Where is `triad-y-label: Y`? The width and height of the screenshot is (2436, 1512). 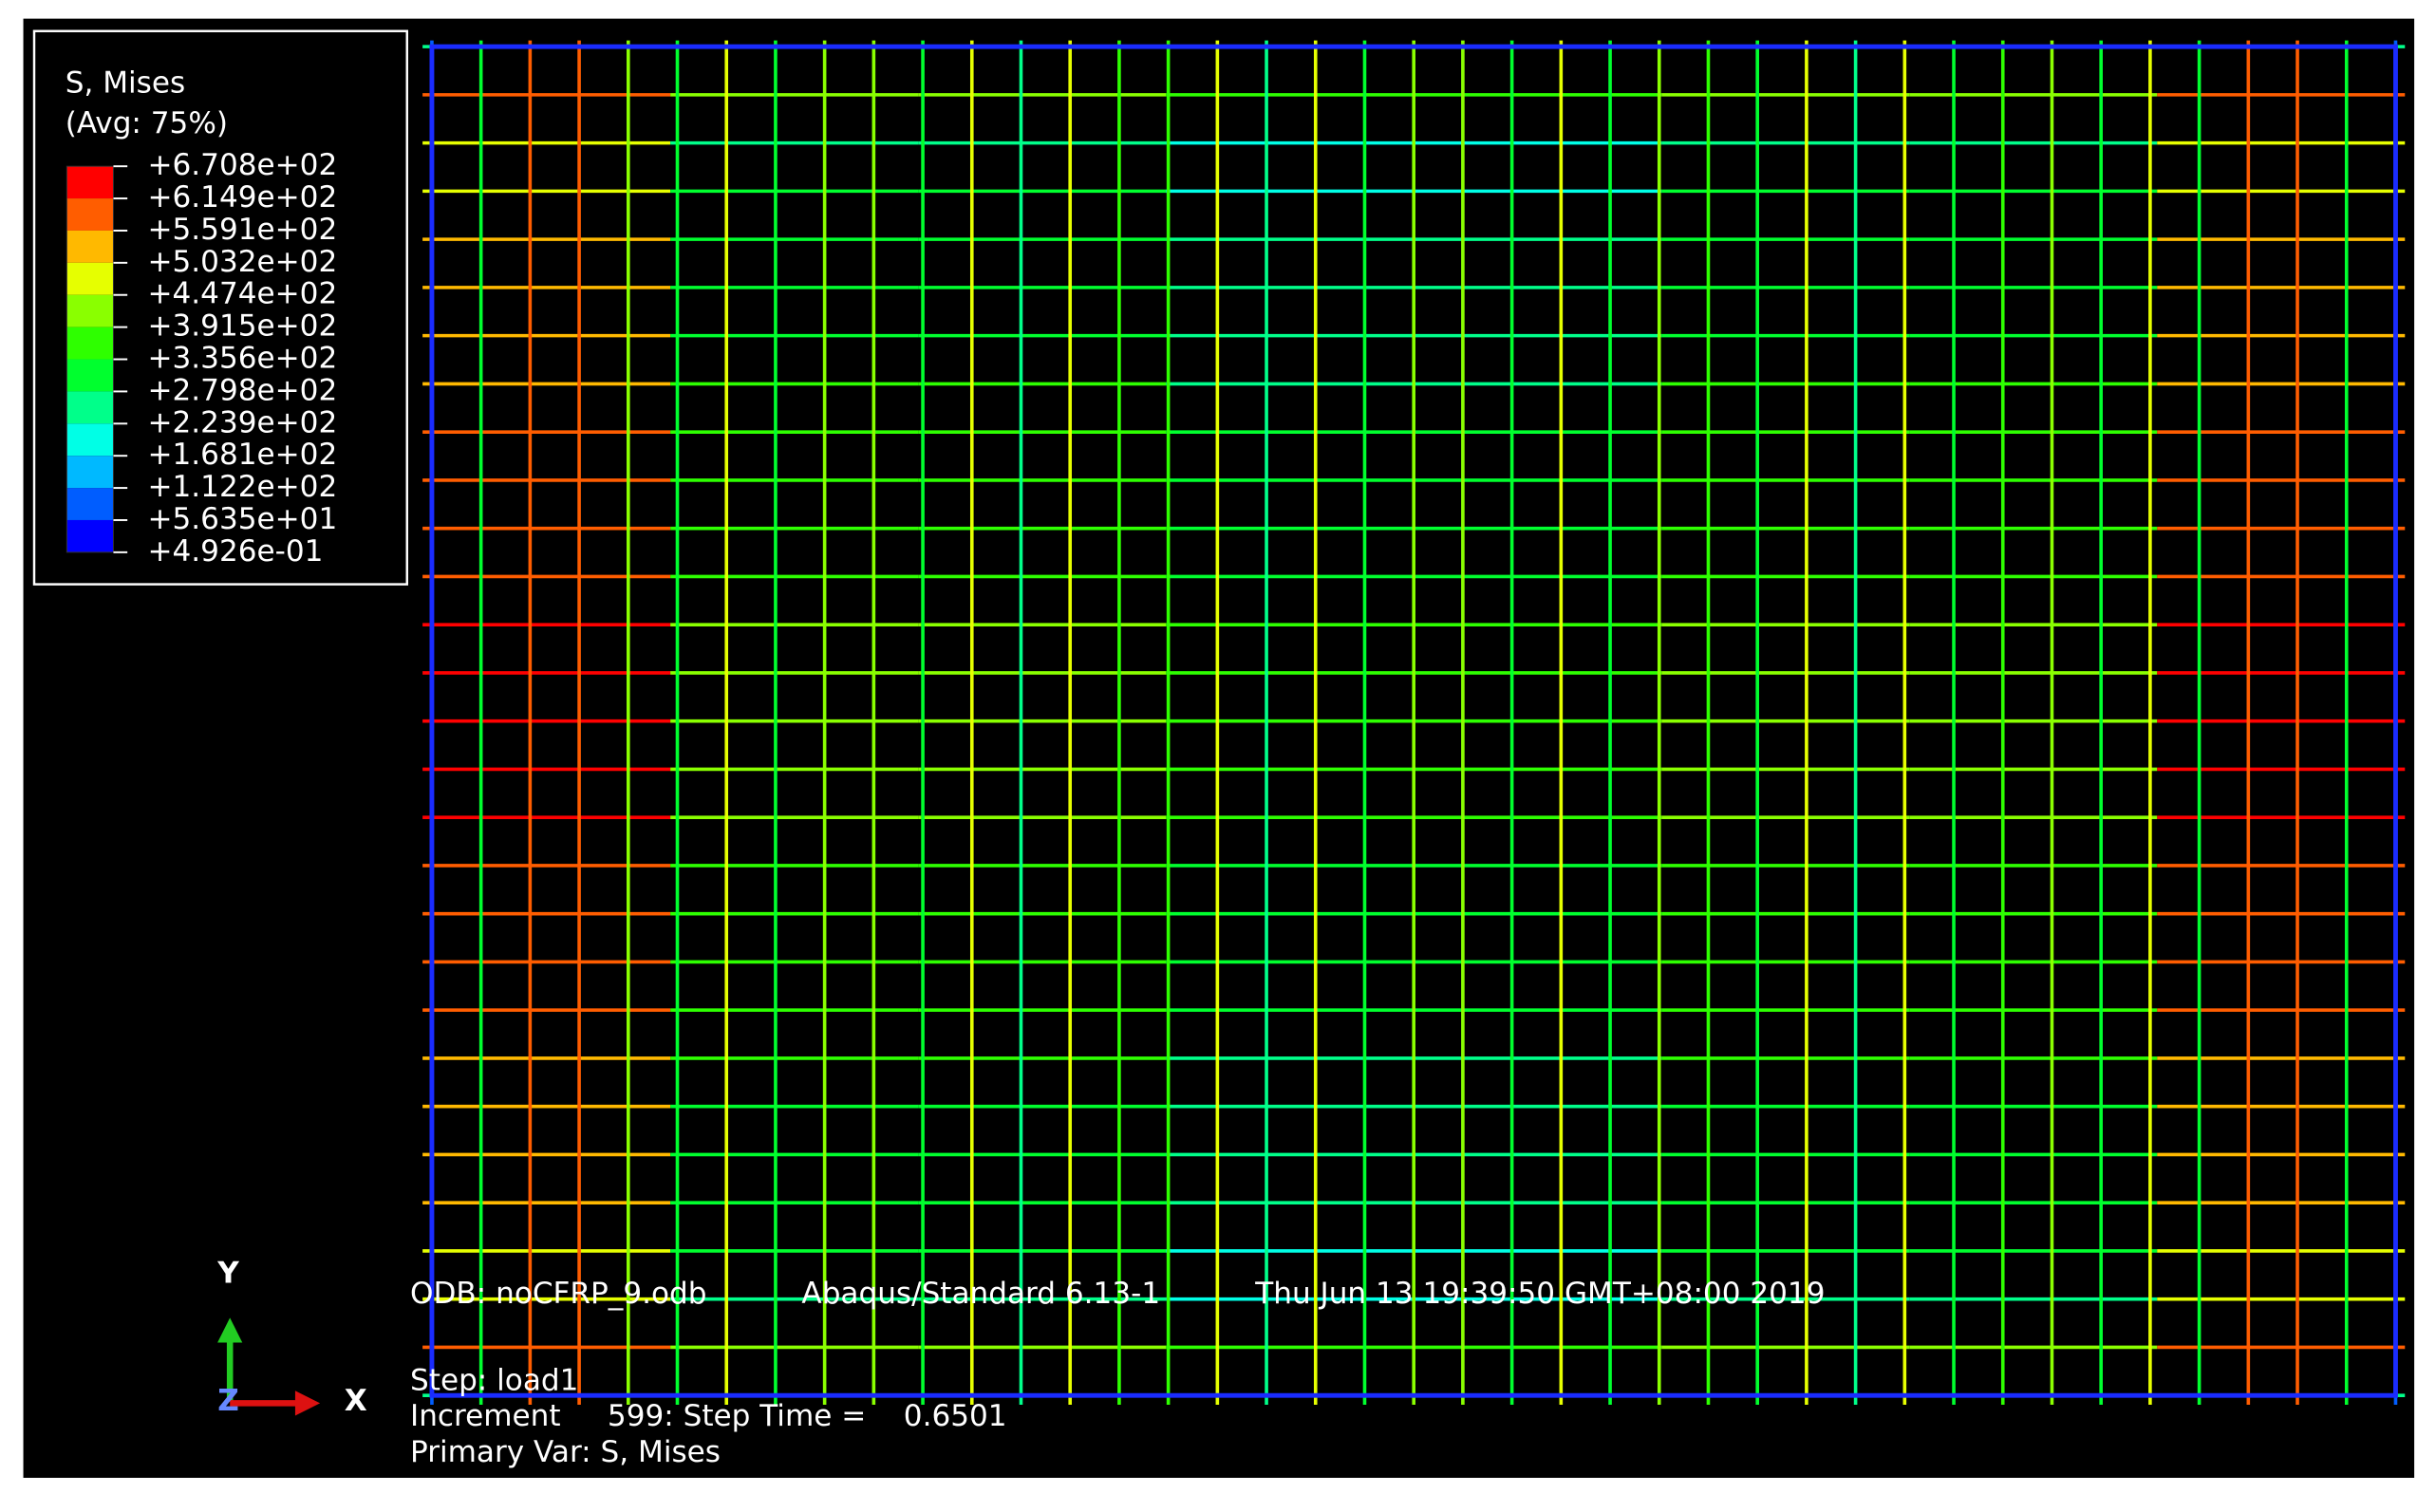
triad-y-label: Y is located at coordinates (228, 1274).